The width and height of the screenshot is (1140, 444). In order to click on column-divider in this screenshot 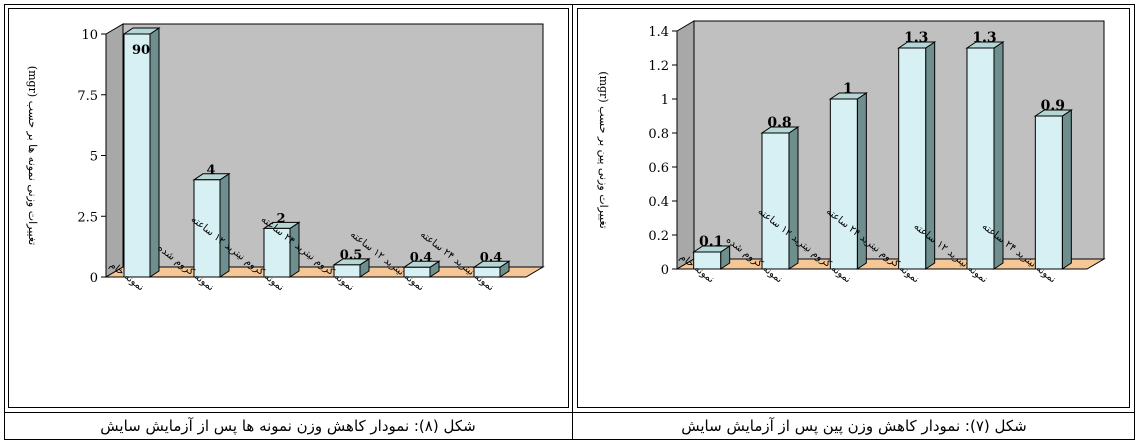, I will do `click(572, 222)`.